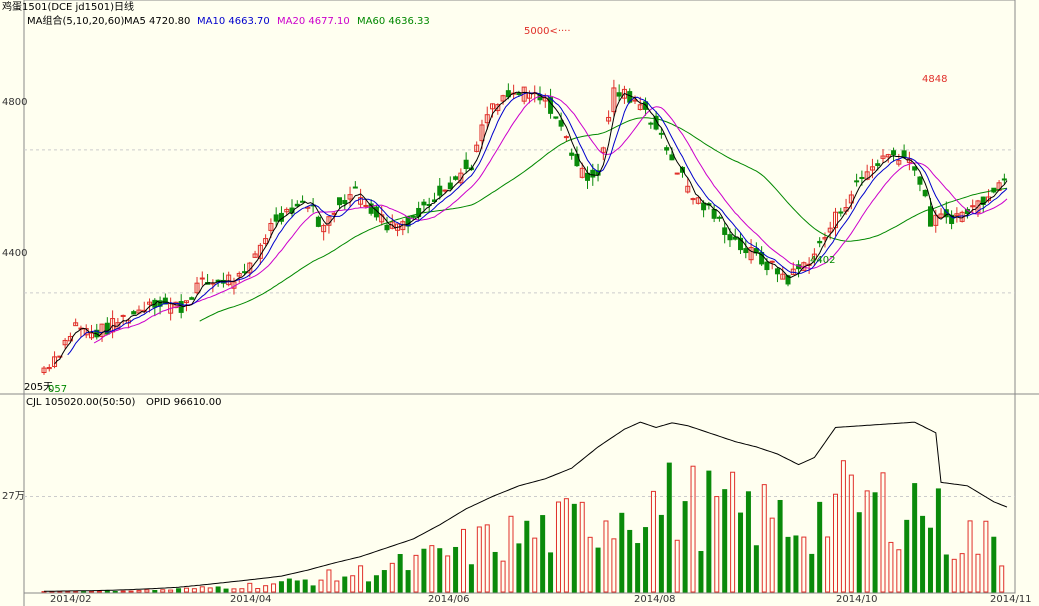 Image resolution: width=1039 pixels, height=606 pixels. I want to click on ma10-legend: MA10 4663.70, so click(233, 21).